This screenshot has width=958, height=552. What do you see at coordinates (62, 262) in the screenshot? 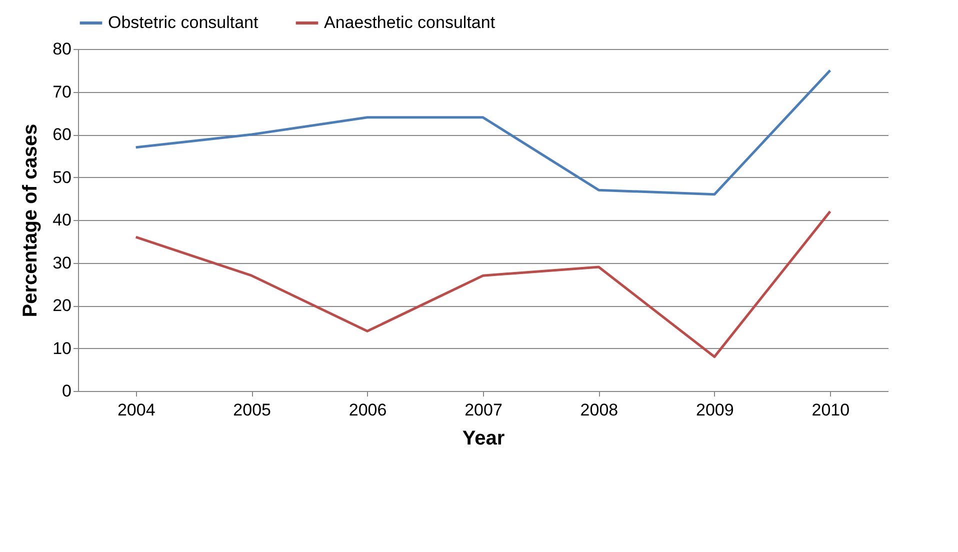
I see `y-tick-label: 30` at bounding box center [62, 262].